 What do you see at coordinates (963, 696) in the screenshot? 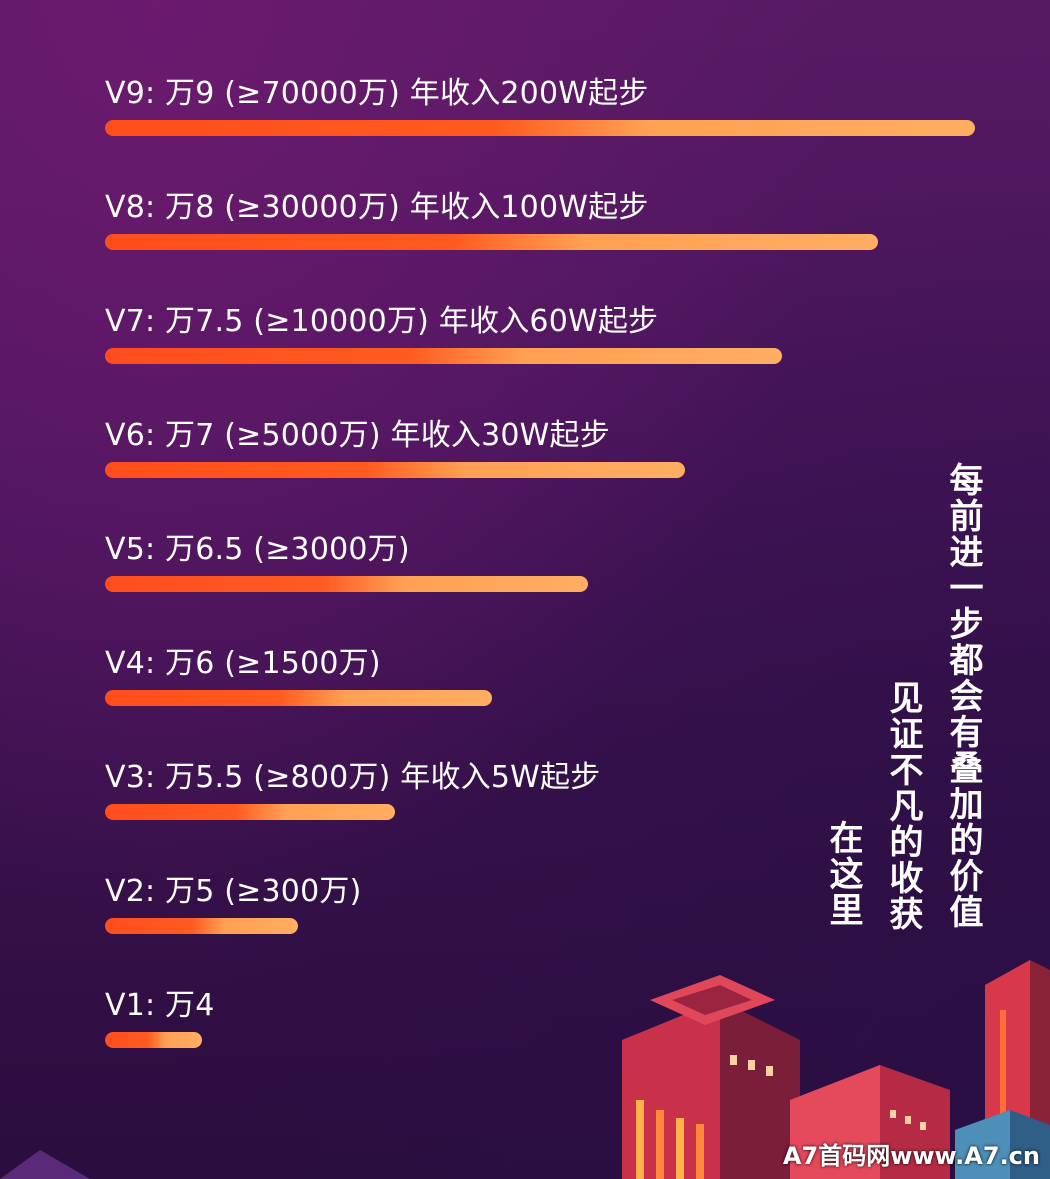
I see `slogan-line-1: 每前进一步都会有叠加的价值` at bounding box center [963, 696].